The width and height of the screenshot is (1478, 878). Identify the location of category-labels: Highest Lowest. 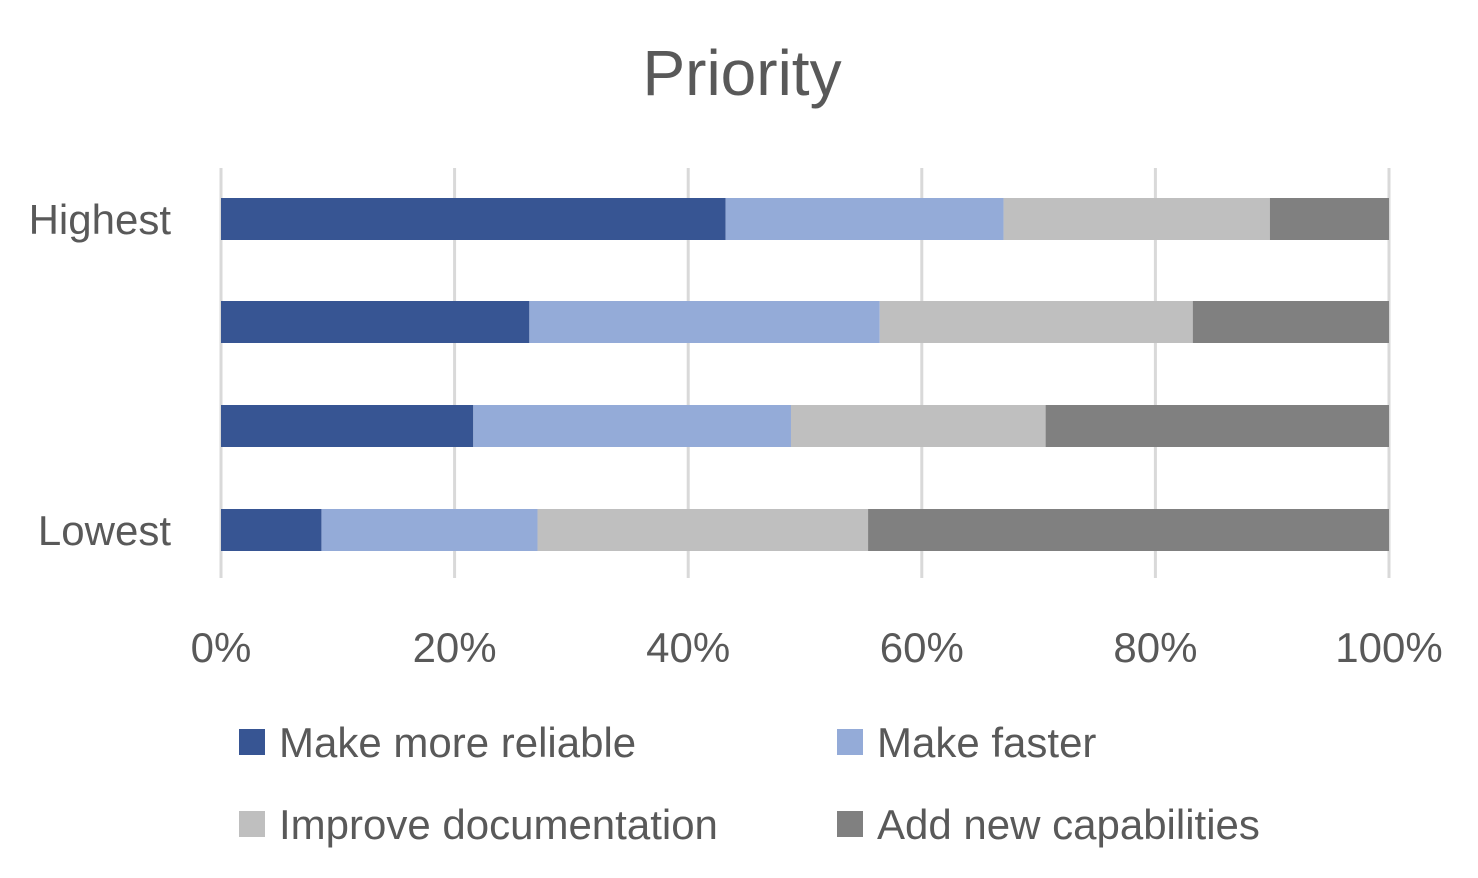
(100, 375).